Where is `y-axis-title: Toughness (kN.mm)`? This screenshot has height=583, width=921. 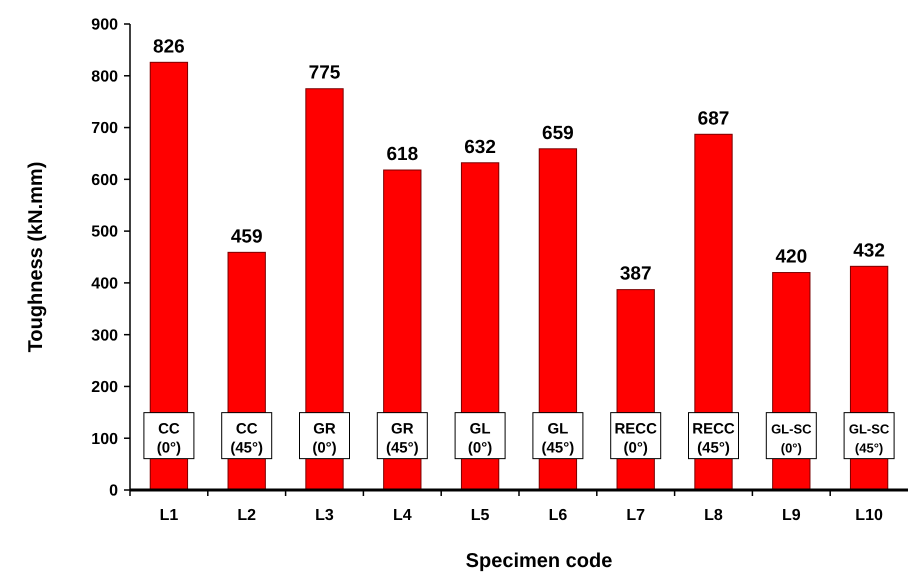 y-axis-title: Toughness (kN.mm) is located at coordinates (36, 257).